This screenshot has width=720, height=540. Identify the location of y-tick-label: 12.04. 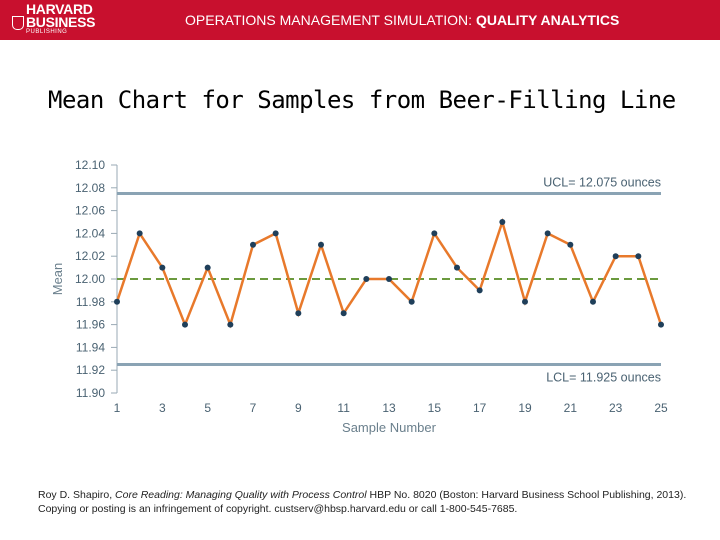
(90, 233).